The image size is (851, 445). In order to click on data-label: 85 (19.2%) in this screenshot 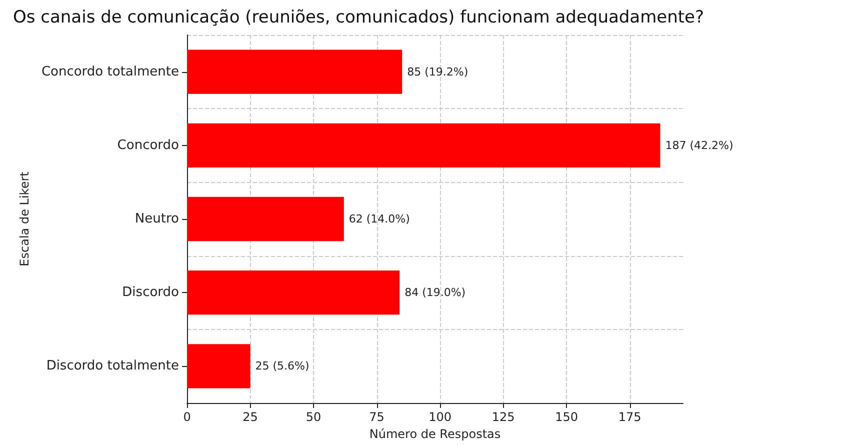, I will do `click(437, 71)`.